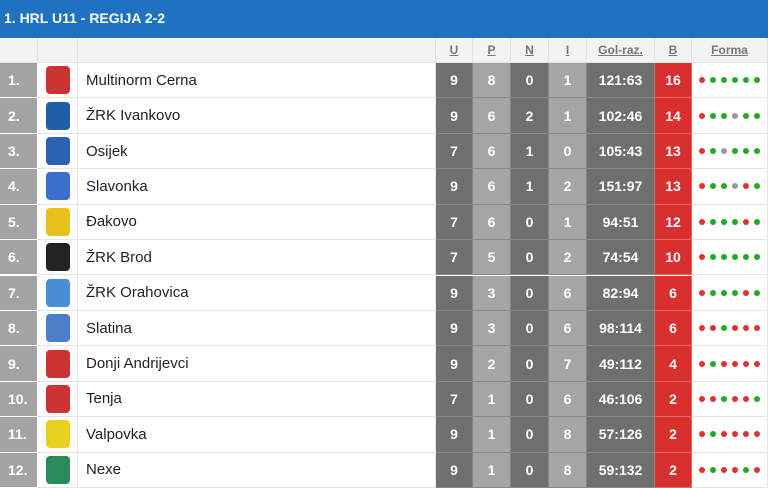  What do you see at coordinates (19, 258) in the screenshot?
I see `rank: 6.` at bounding box center [19, 258].